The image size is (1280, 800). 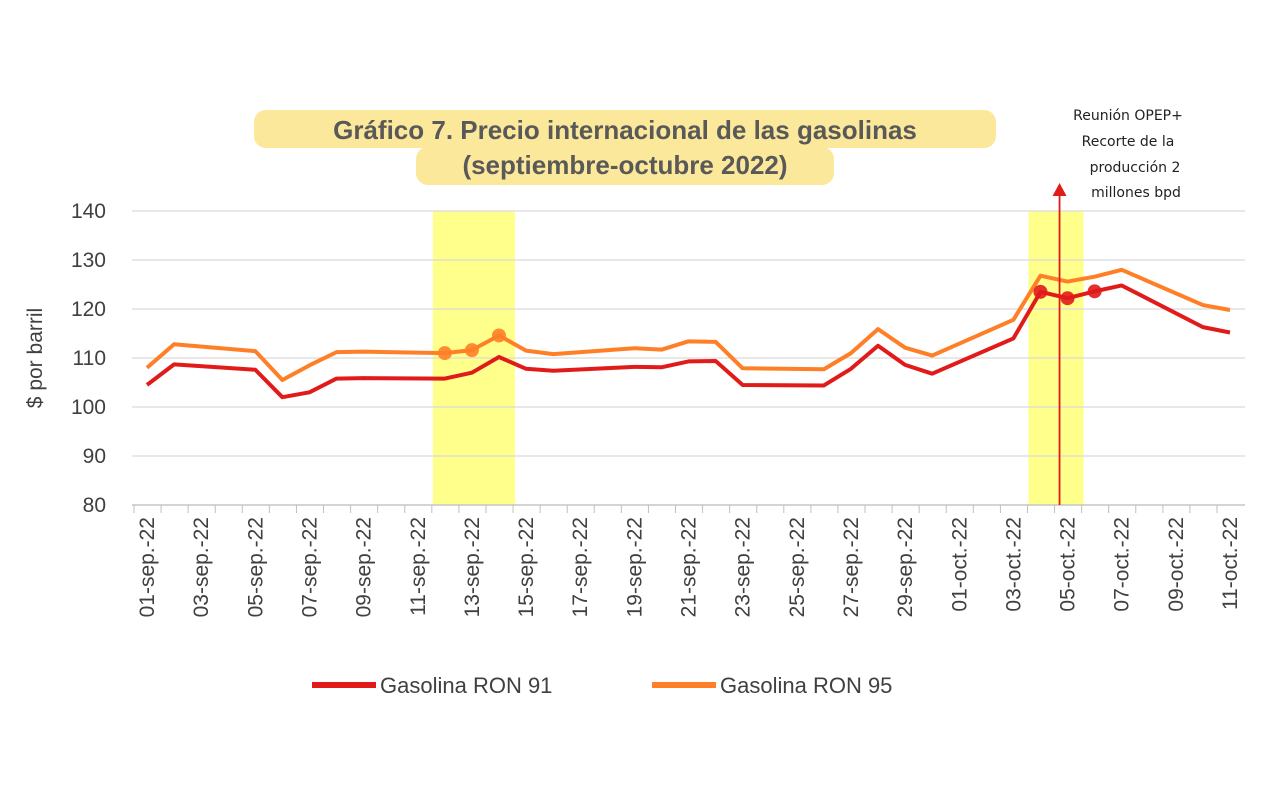 What do you see at coordinates (634, 567) in the screenshot?
I see `x-tick-label: 19-sep.-22` at bounding box center [634, 567].